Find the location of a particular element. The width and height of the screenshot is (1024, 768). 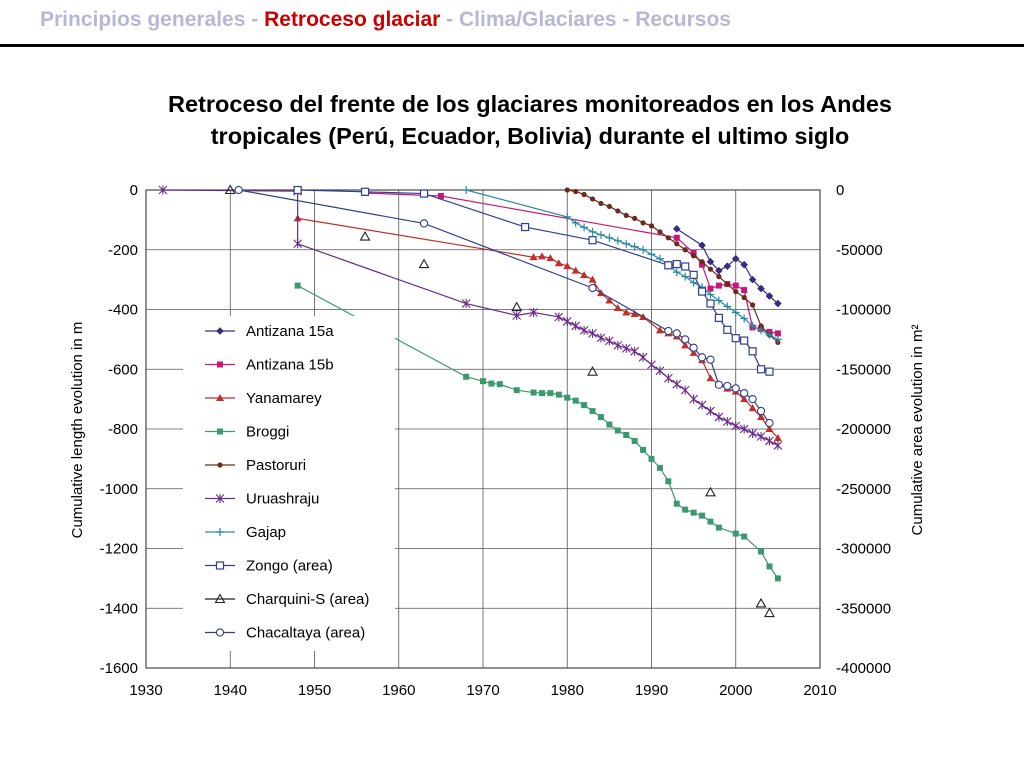

series-zongo-area- is located at coordinates (533, 280).